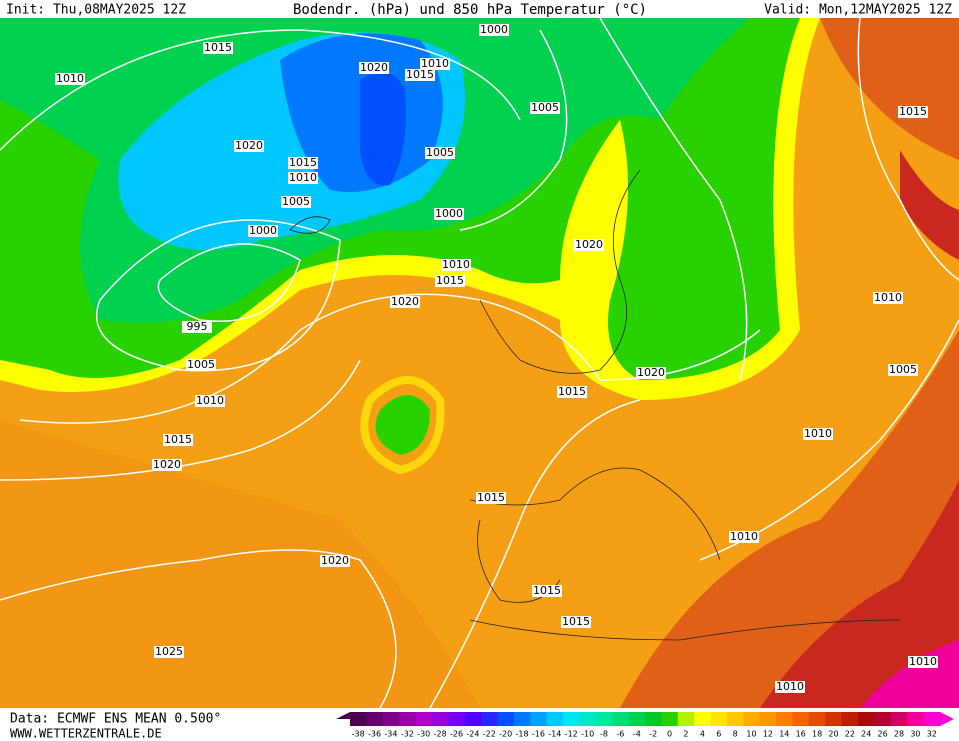 This screenshot has width=959, height=741. I want to click on colorbar-tick-label: -22, so click(489, 734).